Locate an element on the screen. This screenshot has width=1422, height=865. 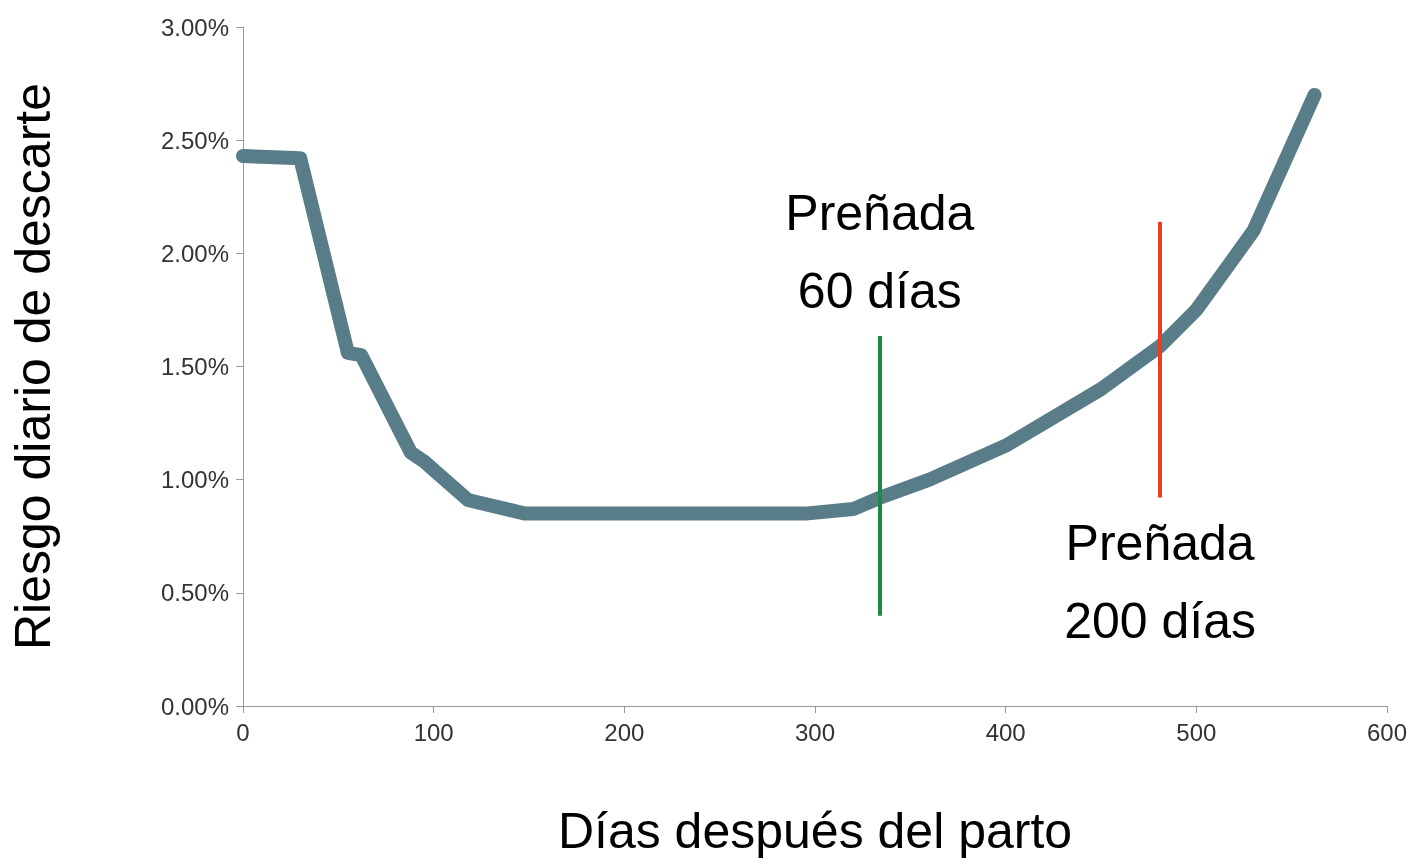
x-tick-label: 0 is located at coordinates (243, 732).